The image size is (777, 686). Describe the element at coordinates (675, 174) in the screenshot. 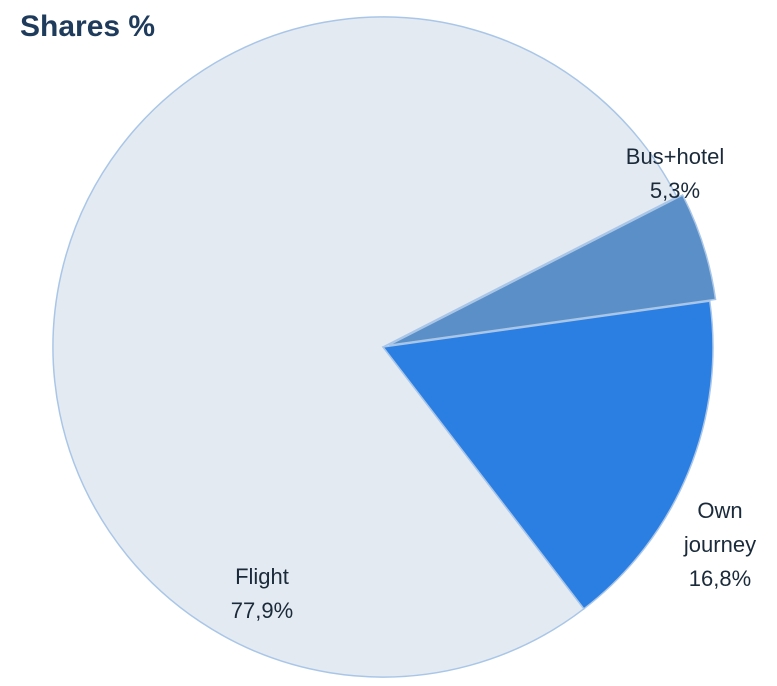

I see `slice-label: Bus+hotel 5,3%` at that location.